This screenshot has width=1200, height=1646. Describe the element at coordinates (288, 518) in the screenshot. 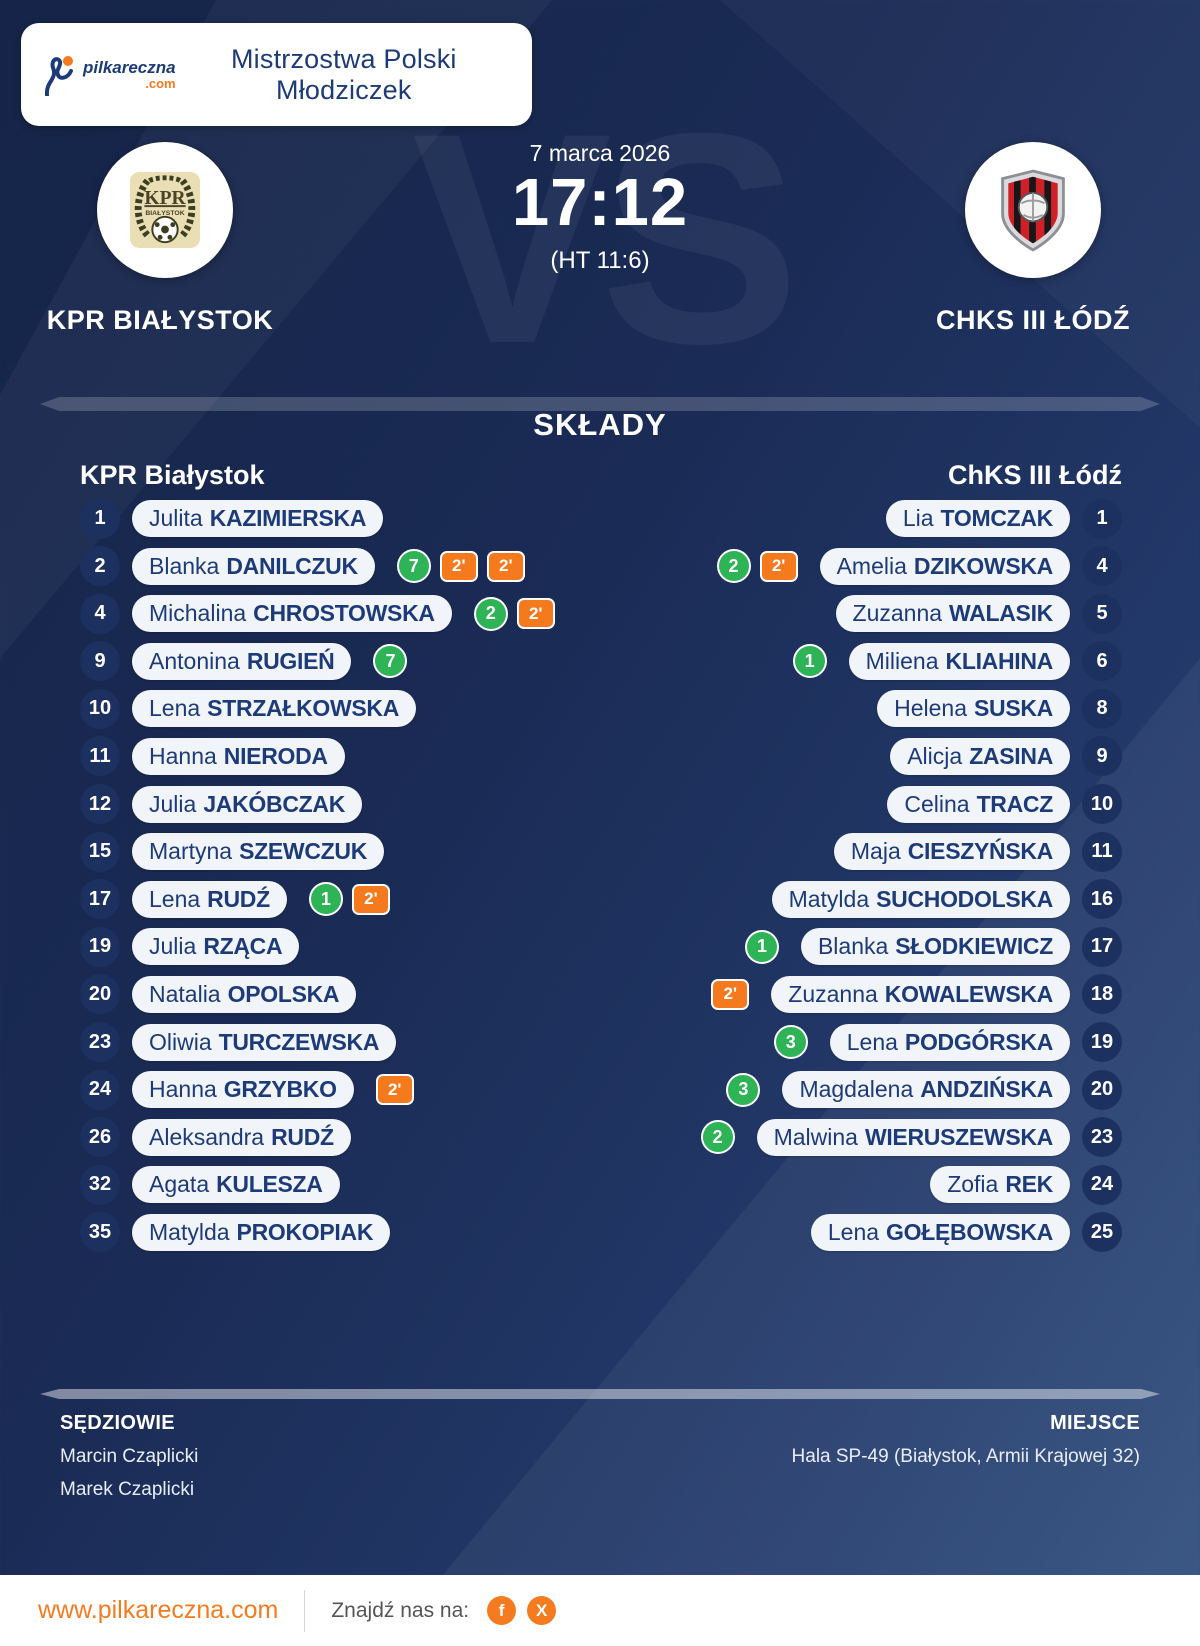

I see `player-last-name: KAZIMIERSKA` at that location.